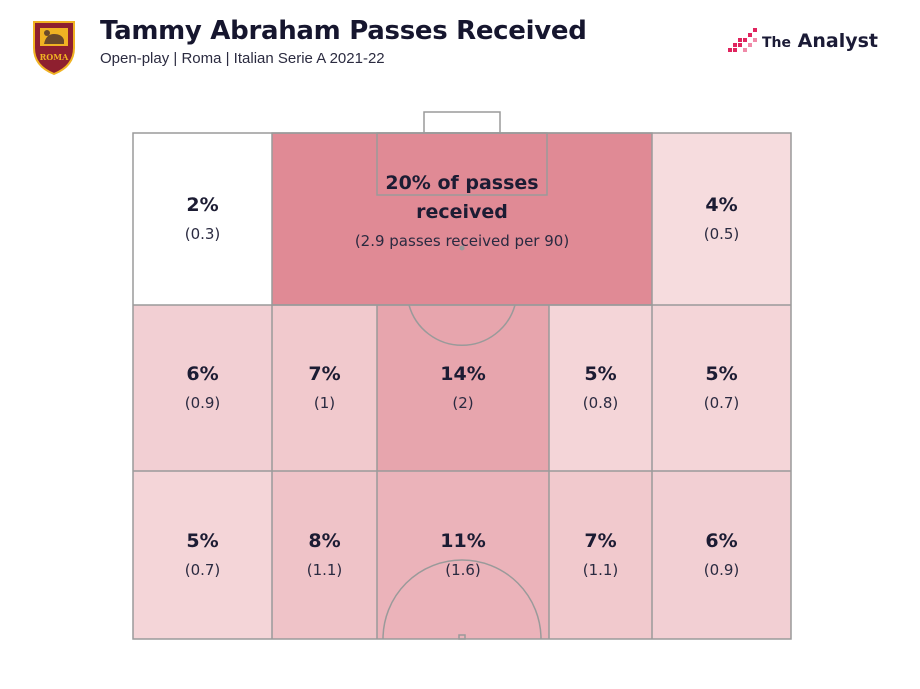 This screenshot has height=689, width=920. What do you see at coordinates (462, 374) in the screenshot?
I see `zone-pct-label-mid-3: 14%` at bounding box center [462, 374].